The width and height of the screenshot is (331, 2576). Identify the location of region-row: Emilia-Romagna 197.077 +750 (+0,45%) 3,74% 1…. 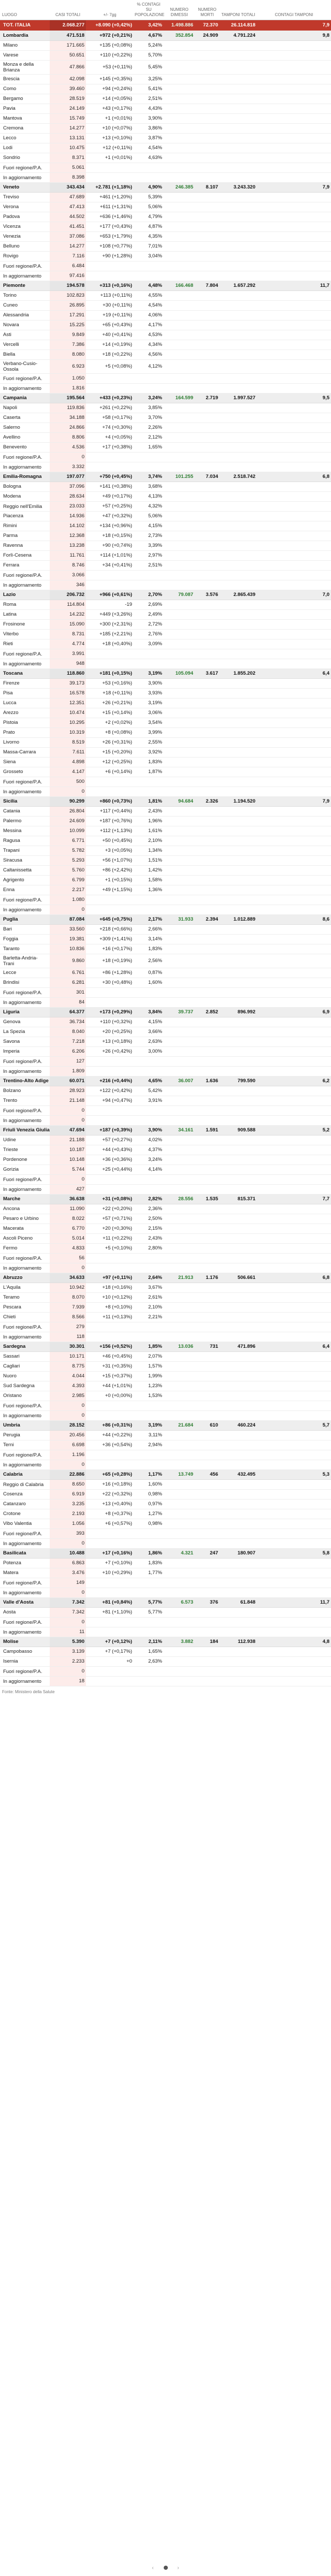
(165, 477).